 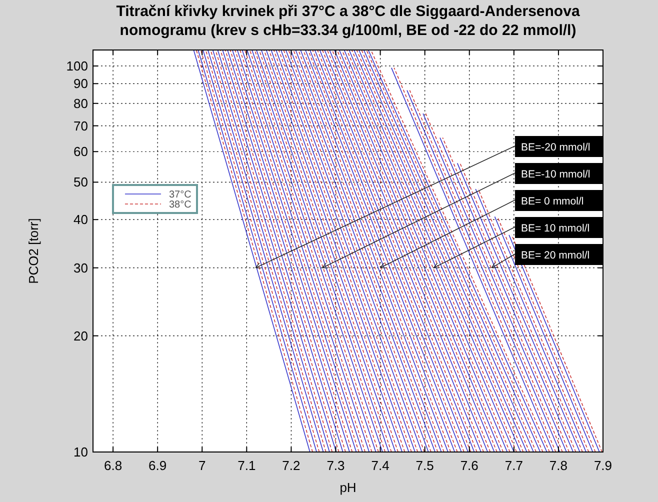 What do you see at coordinates (157, 465) in the screenshot?
I see `x-tick-label: 6.9` at bounding box center [157, 465].